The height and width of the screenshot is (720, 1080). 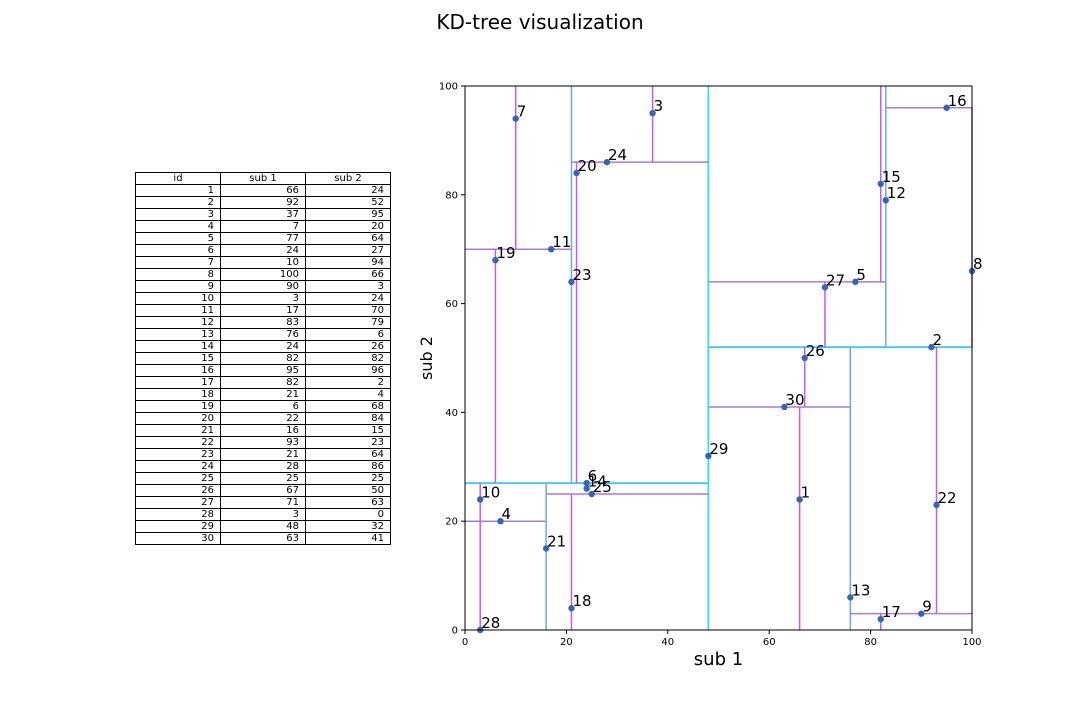 What do you see at coordinates (566, 642) in the screenshot?
I see `x-tick-label: 20` at bounding box center [566, 642].